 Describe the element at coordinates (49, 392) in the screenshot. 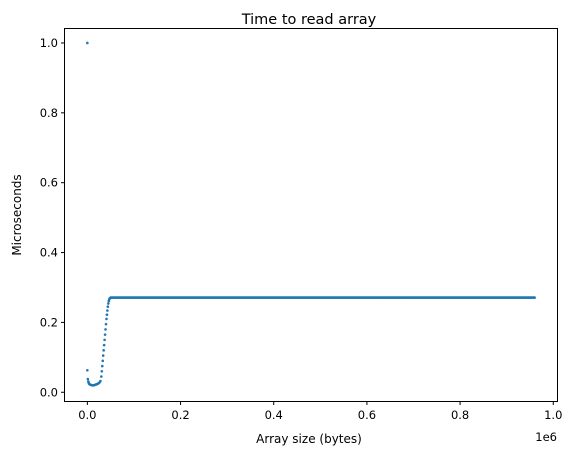

I see `y-tick-label: 0.0` at that location.